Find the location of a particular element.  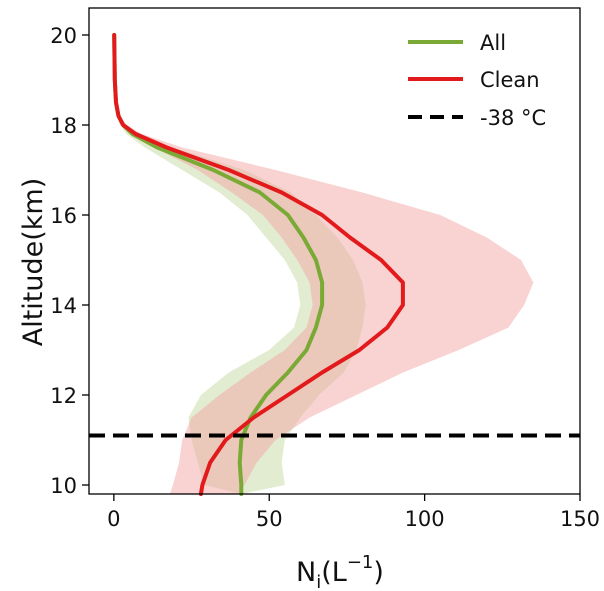

legend-label-clean: Clean is located at coordinates (510, 80).